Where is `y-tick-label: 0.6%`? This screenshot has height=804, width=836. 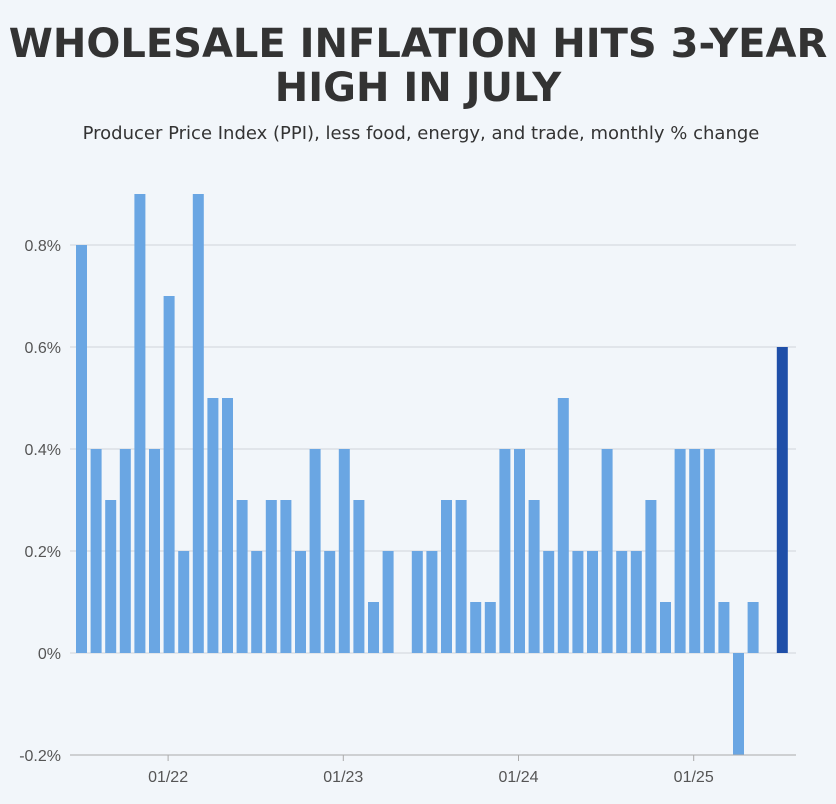 y-tick-label: 0.6% is located at coordinates (43, 348).